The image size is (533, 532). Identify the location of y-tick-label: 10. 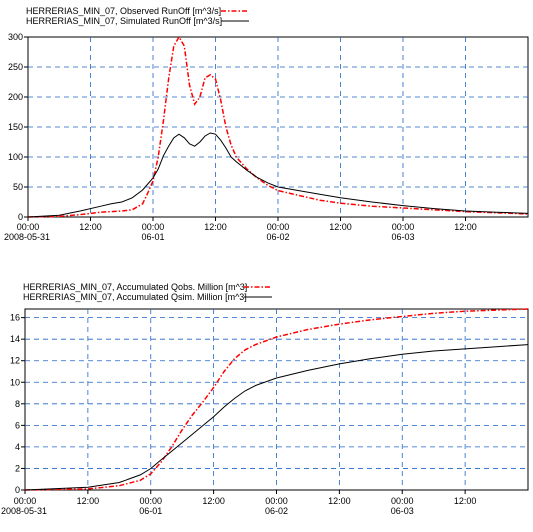
(15, 382).